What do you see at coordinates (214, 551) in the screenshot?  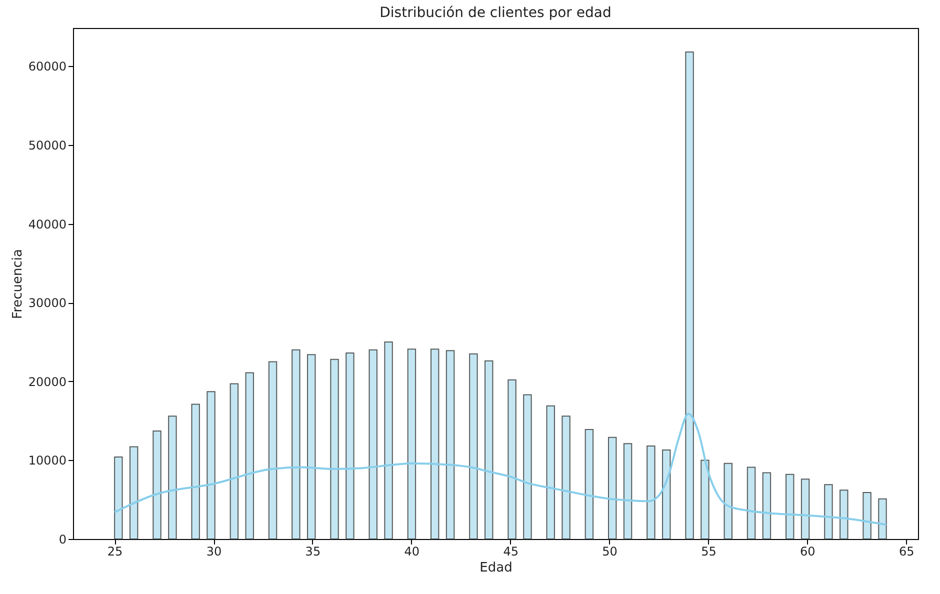 I see `x-tick-label: 30` at bounding box center [214, 551].